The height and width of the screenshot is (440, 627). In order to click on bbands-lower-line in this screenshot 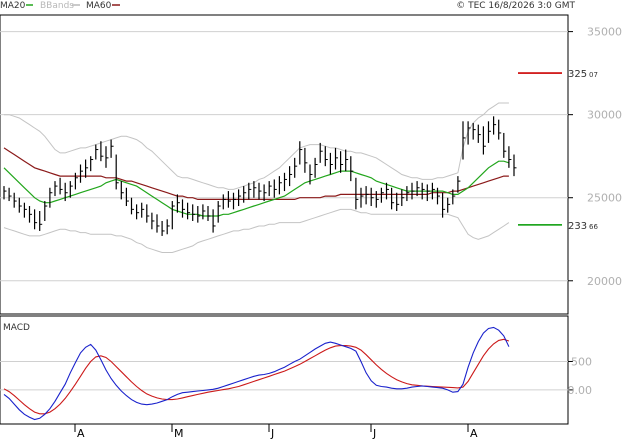, I will do `click(256, 230)`.